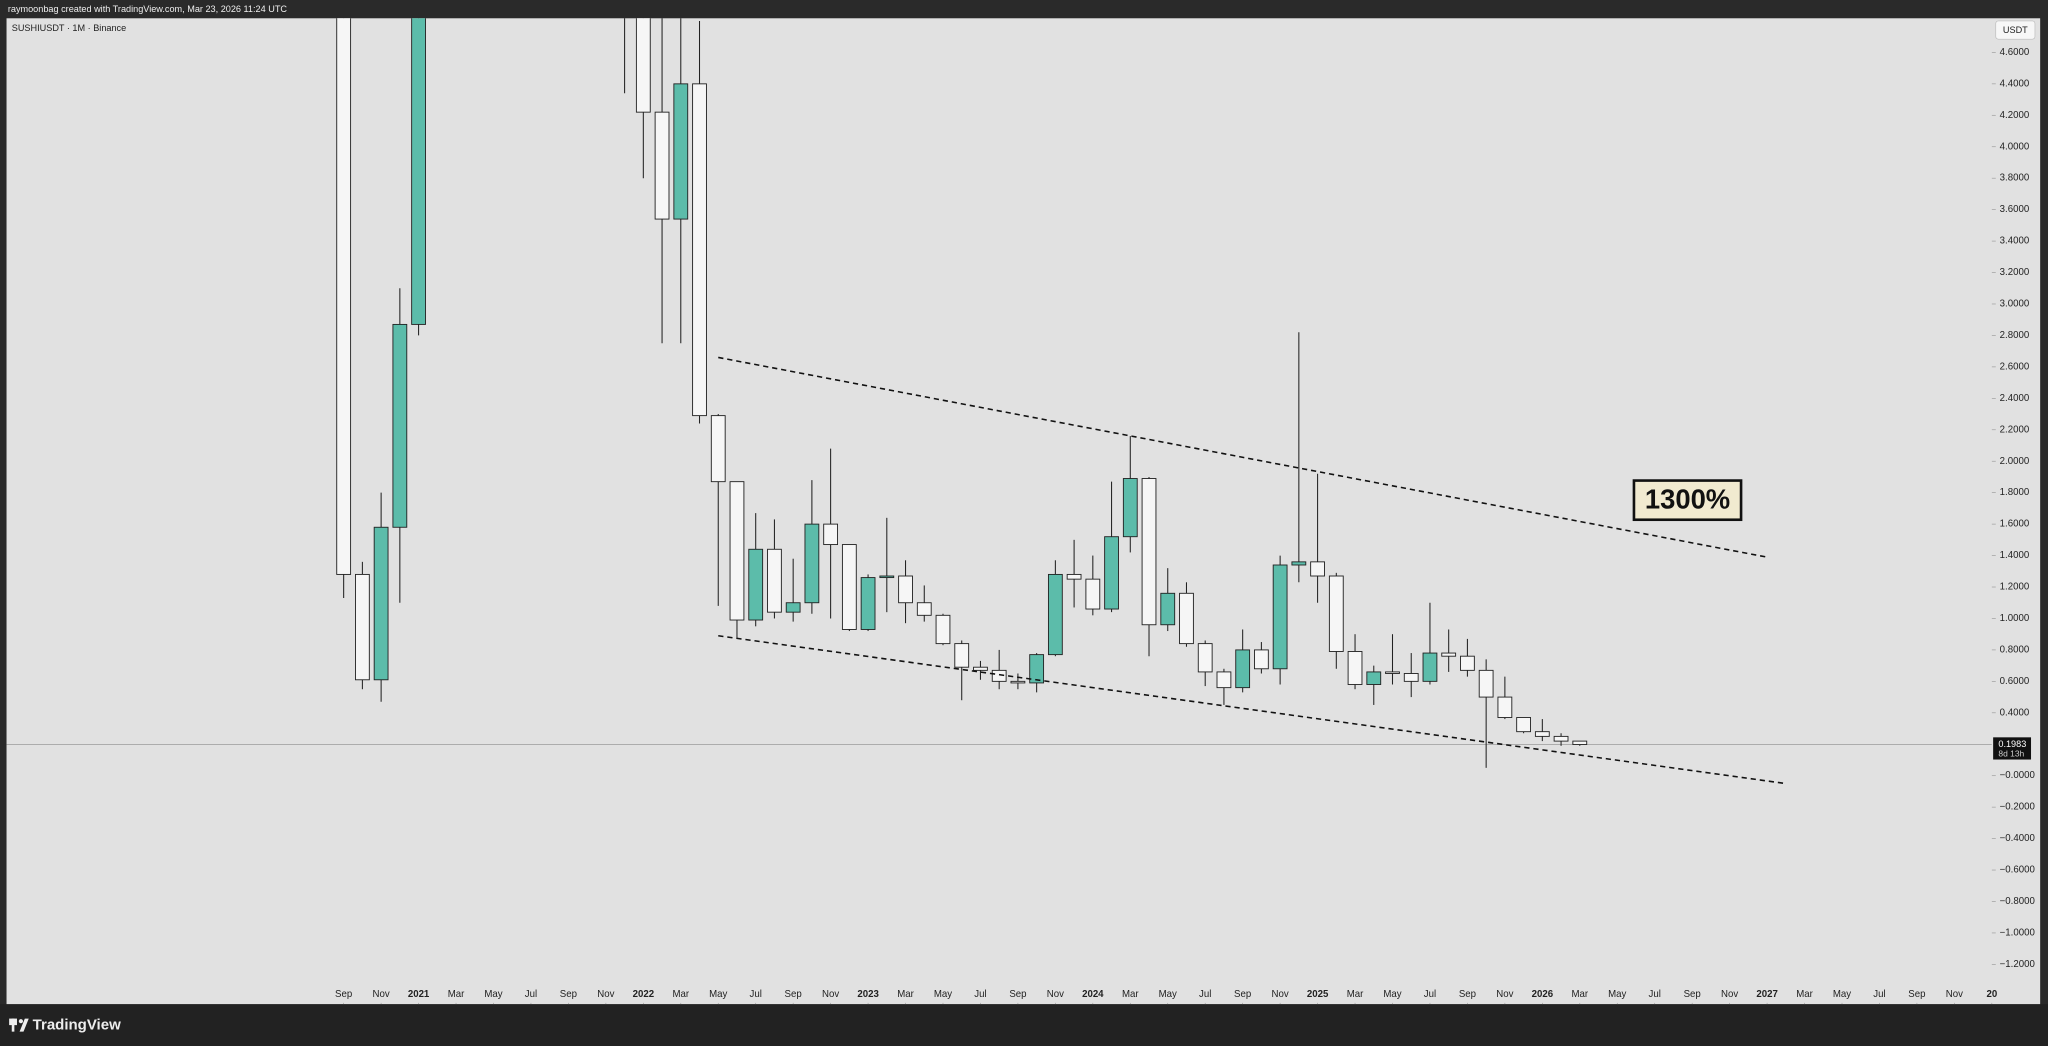 This screenshot has height=1046, width=2048. What do you see at coordinates (2015, 241) in the screenshot?
I see `y-tick-label: 3.4000` at bounding box center [2015, 241].